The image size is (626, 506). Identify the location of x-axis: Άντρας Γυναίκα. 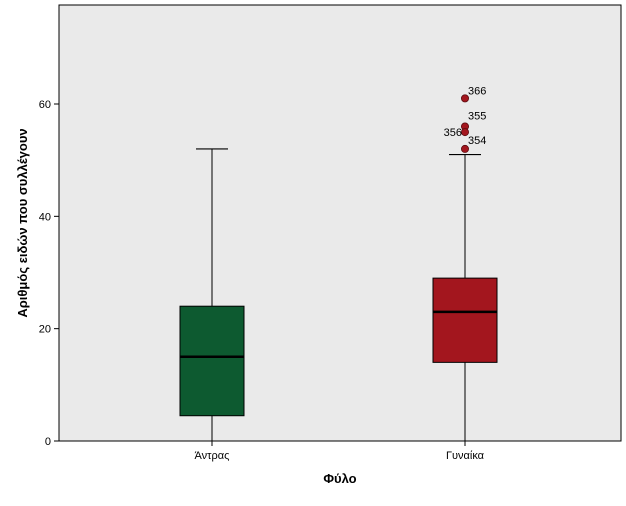
(340, 451).